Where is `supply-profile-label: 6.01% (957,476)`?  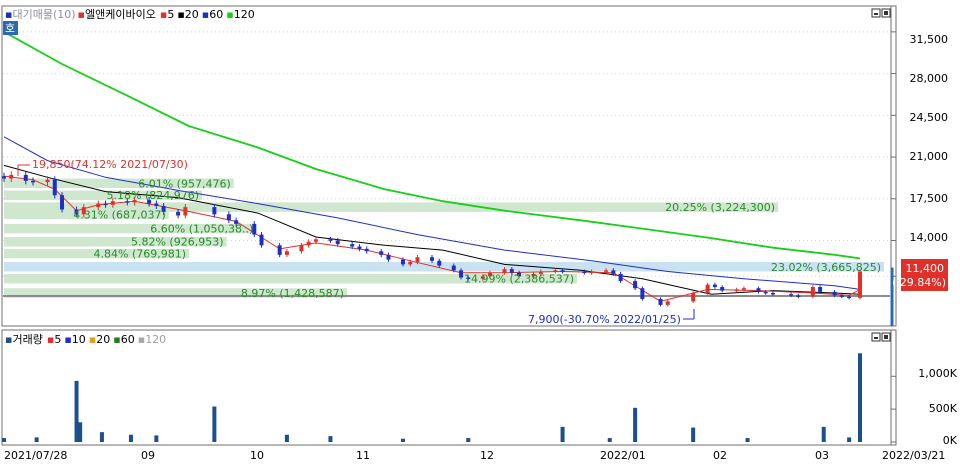
supply-profile-label: 6.01% (957,476) is located at coordinates (184, 183).